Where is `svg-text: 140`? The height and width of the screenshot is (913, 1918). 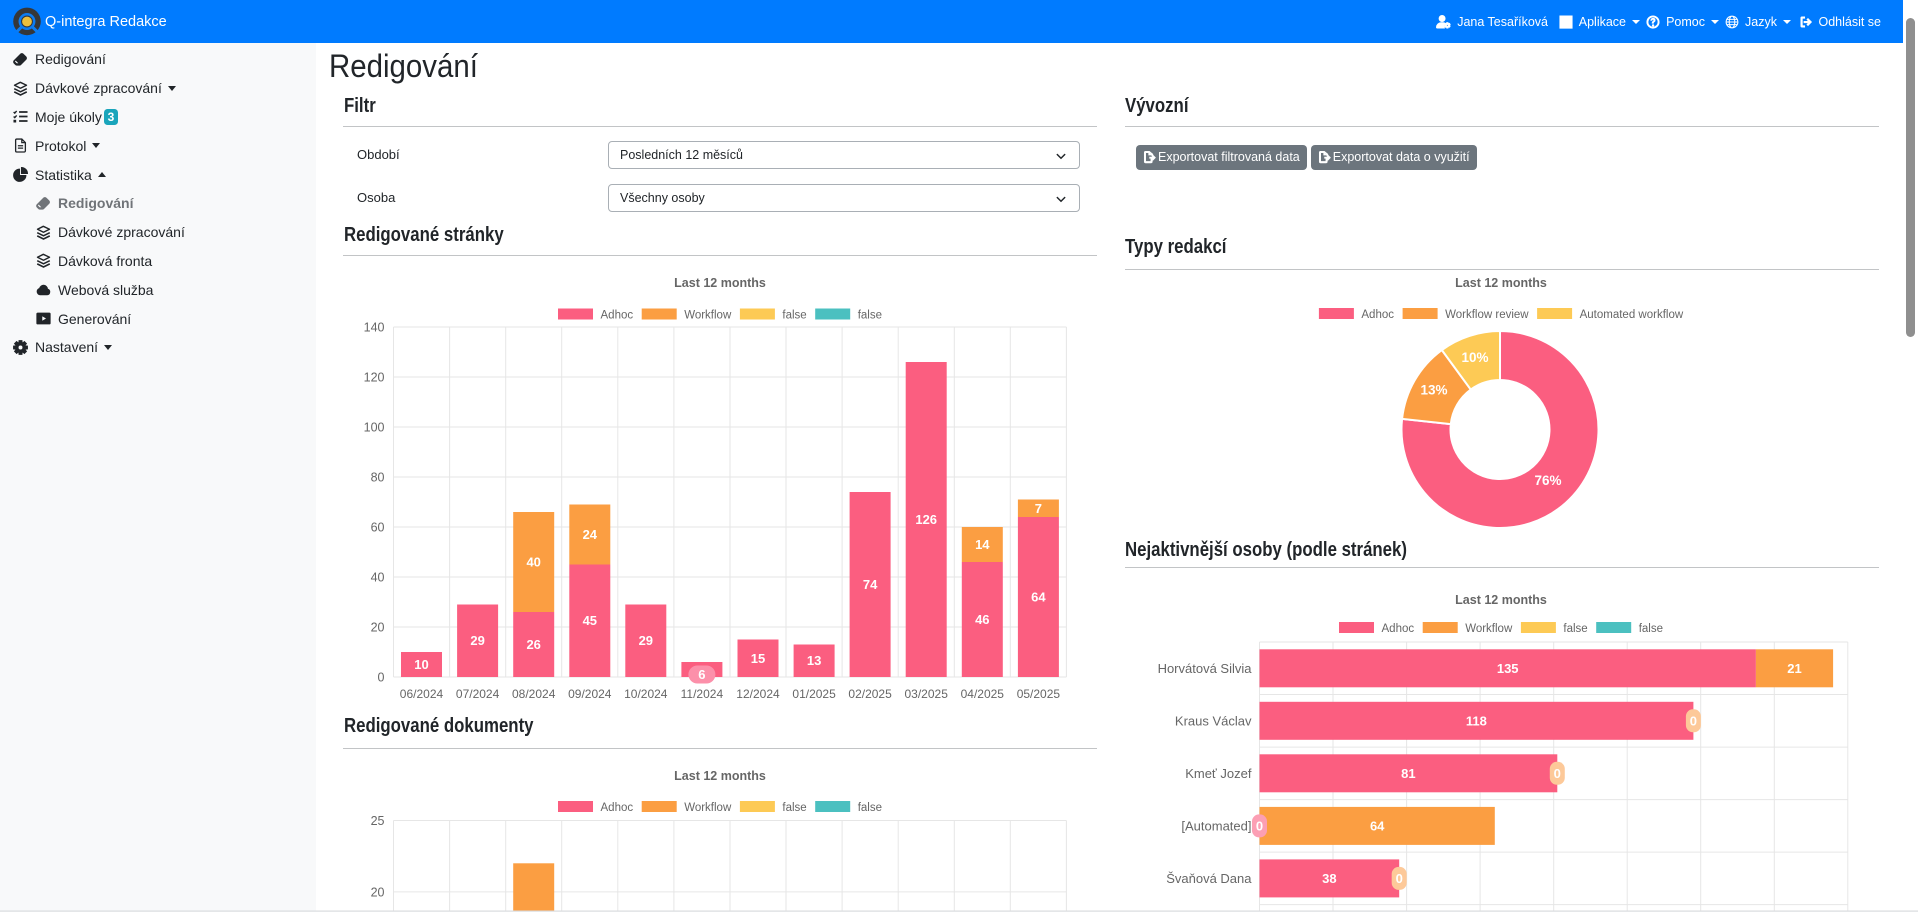 svg-text: 140 is located at coordinates (374, 327).